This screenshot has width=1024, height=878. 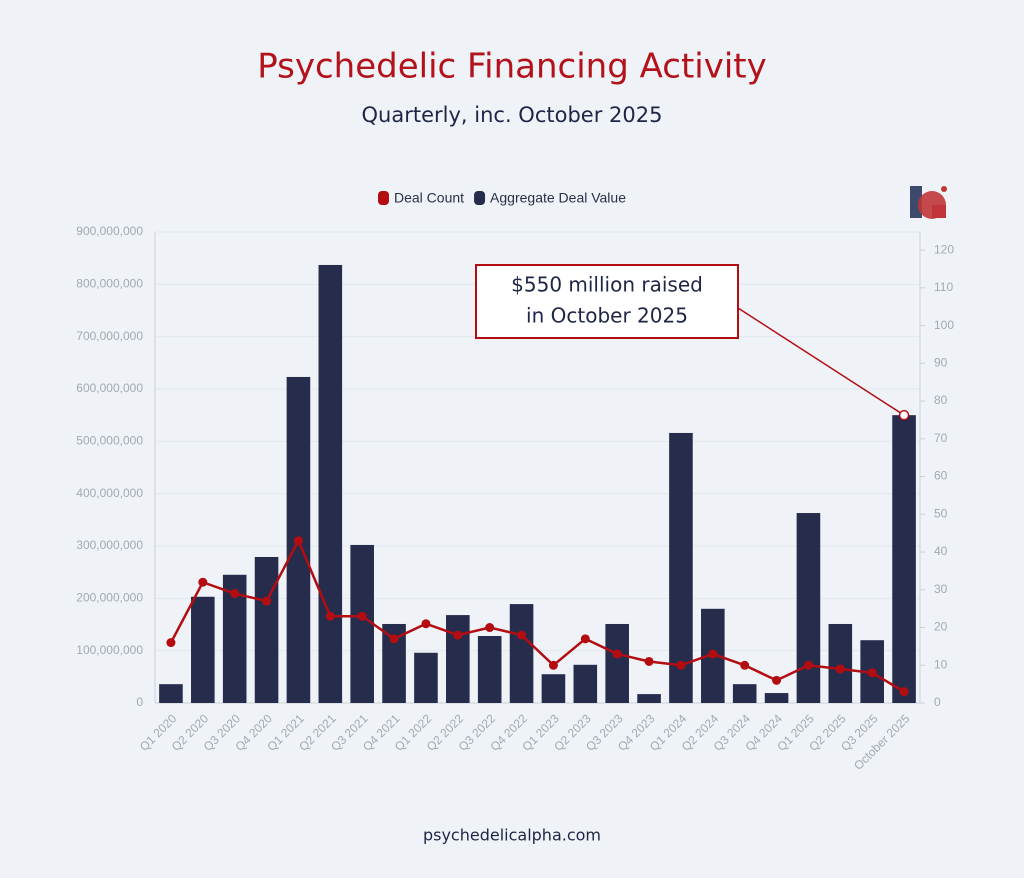 What do you see at coordinates (607, 301) in the screenshot?
I see `annotation-box` at bounding box center [607, 301].